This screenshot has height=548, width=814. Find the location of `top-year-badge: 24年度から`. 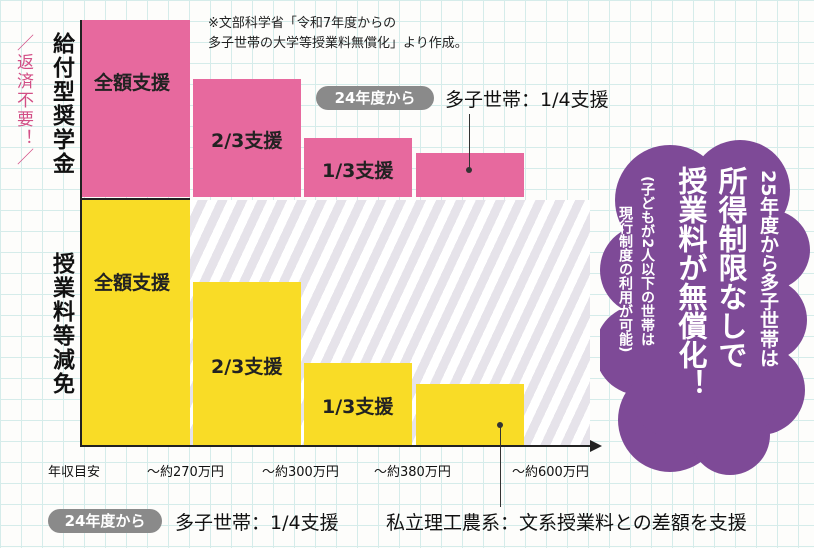

top-year-badge: 24年度から is located at coordinates (375, 98).